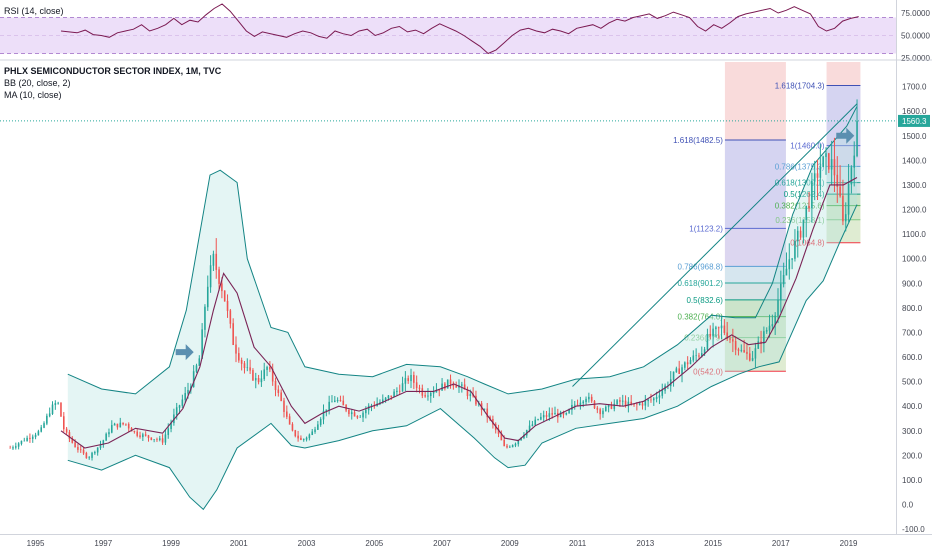  Describe the element at coordinates (908, 505) in the screenshot. I see `price-tick-label: 0.0` at that location.